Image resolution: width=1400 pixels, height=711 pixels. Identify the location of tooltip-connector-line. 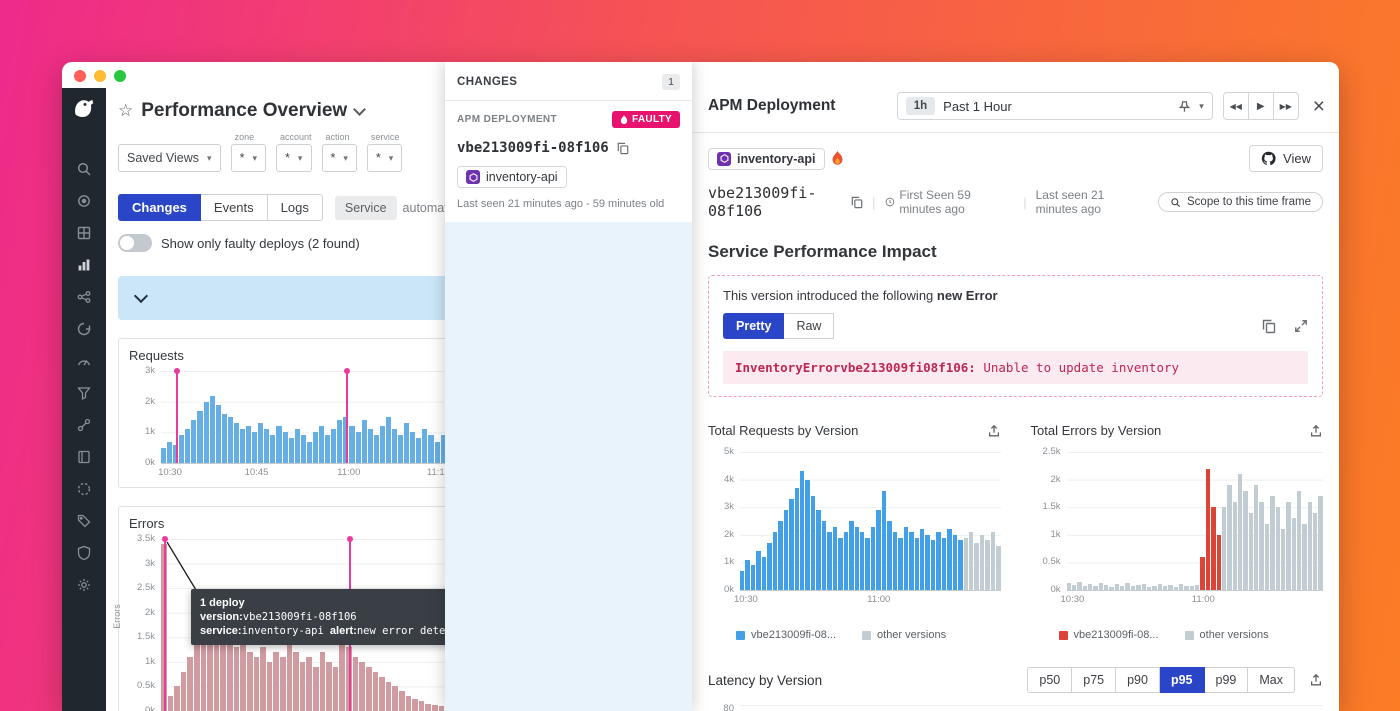
(181, 566).